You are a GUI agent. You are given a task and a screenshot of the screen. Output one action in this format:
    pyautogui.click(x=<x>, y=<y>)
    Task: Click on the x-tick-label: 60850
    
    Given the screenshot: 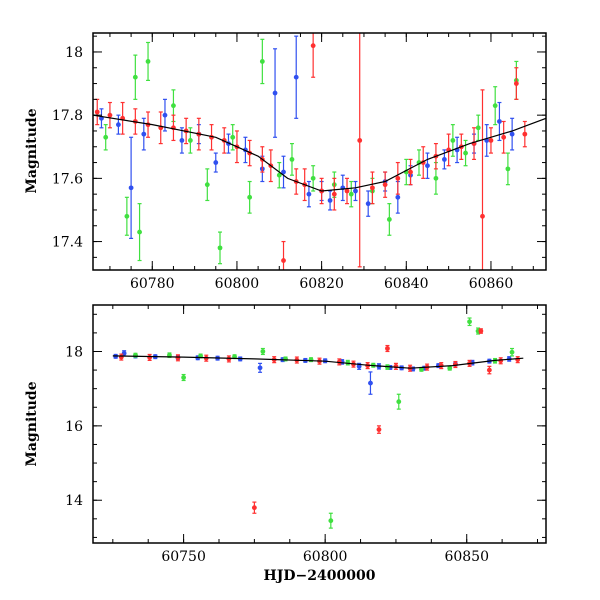 What is the action you would take?
    pyautogui.click(x=466, y=557)
    